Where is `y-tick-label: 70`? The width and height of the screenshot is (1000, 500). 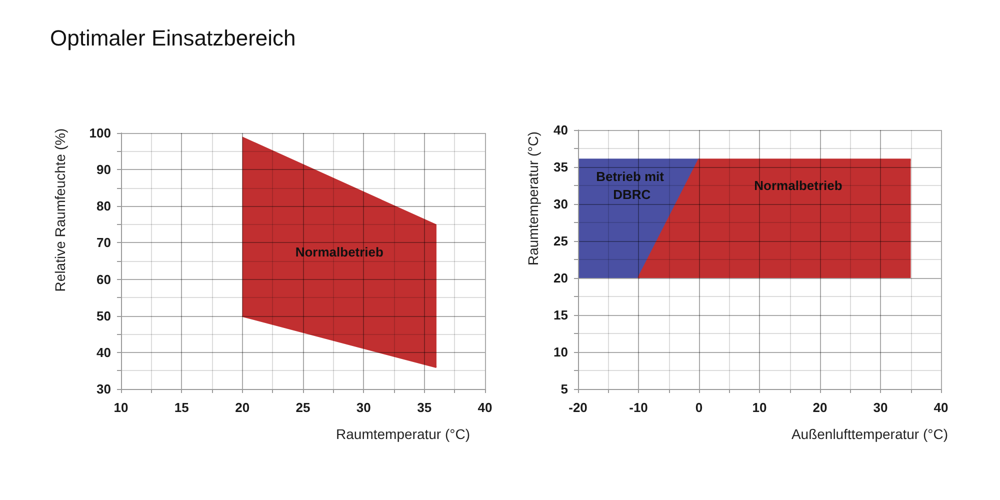 y-tick-label: 70 is located at coordinates (103, 242).